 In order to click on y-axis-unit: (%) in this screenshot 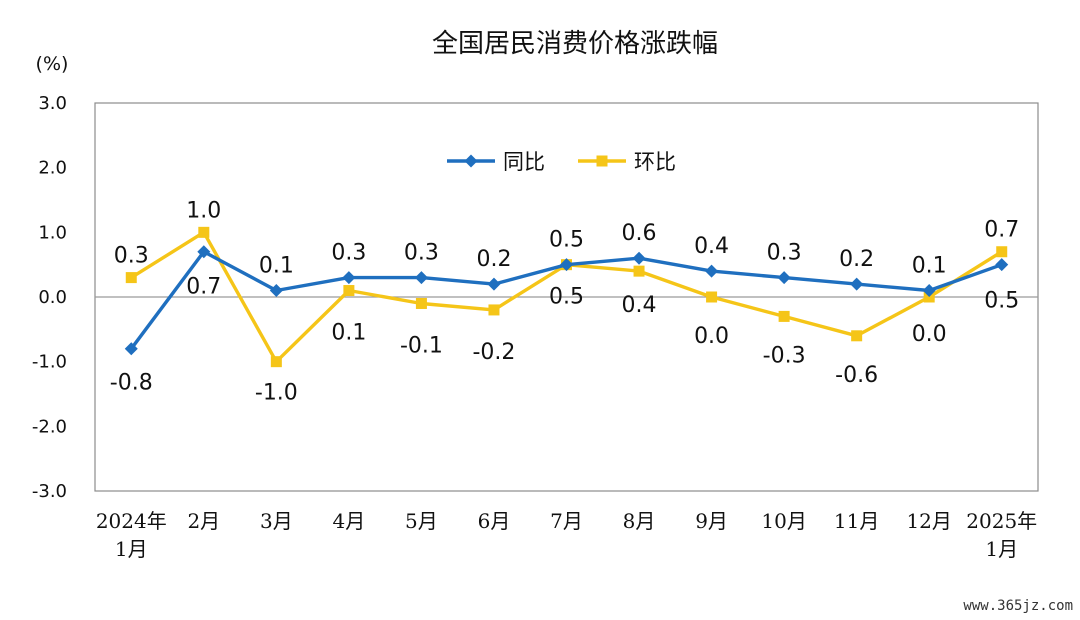, I will do `click(52, 64)`.